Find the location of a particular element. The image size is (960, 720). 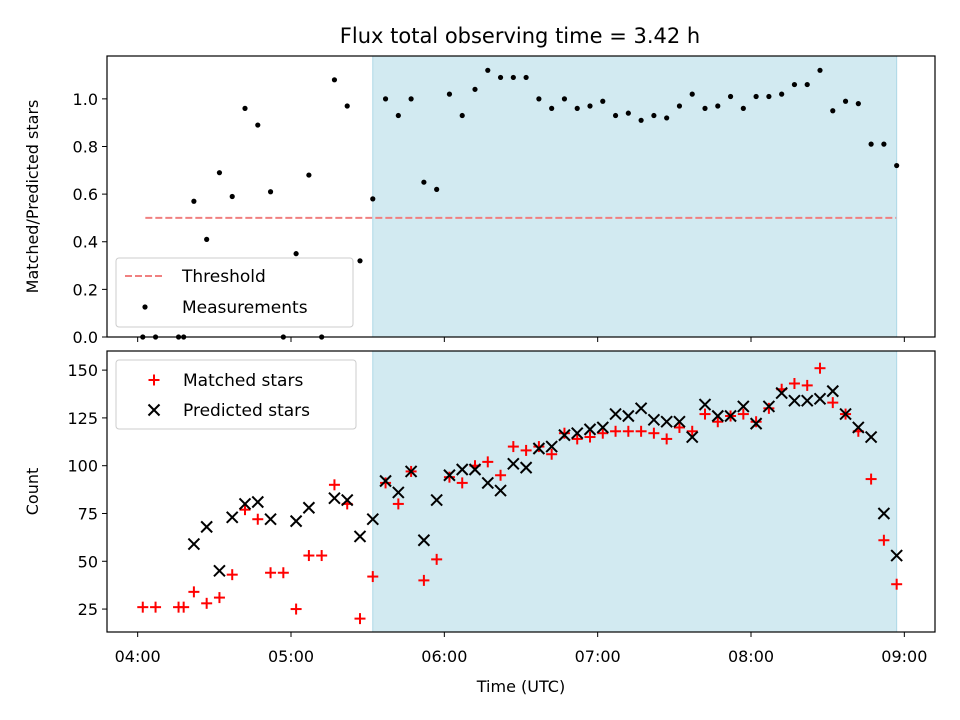

y-tick-label: 1.0 is located at coordinates (85, 99).